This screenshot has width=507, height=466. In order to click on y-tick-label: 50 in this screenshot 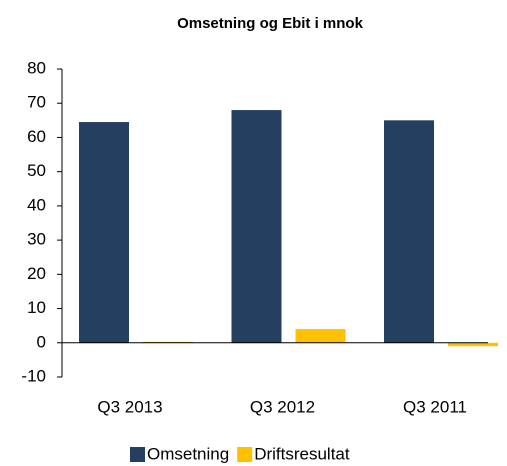, I will do `click(36, 170)`.